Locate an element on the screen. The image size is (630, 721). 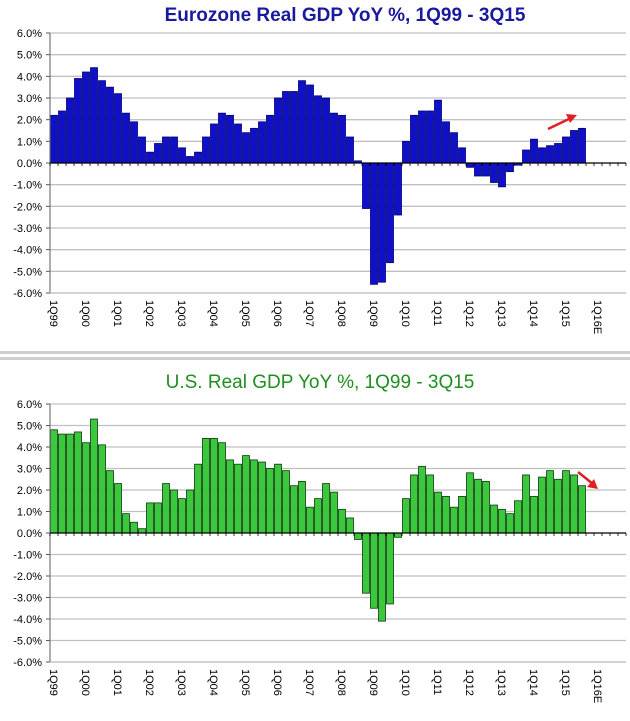
x-tick-label: 1Q12 is located at coordinates (469, 313).